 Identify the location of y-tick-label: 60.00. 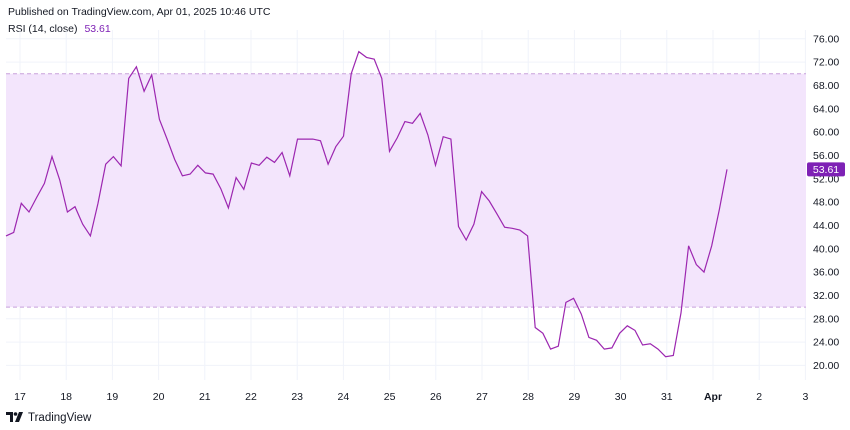
(826, 133).